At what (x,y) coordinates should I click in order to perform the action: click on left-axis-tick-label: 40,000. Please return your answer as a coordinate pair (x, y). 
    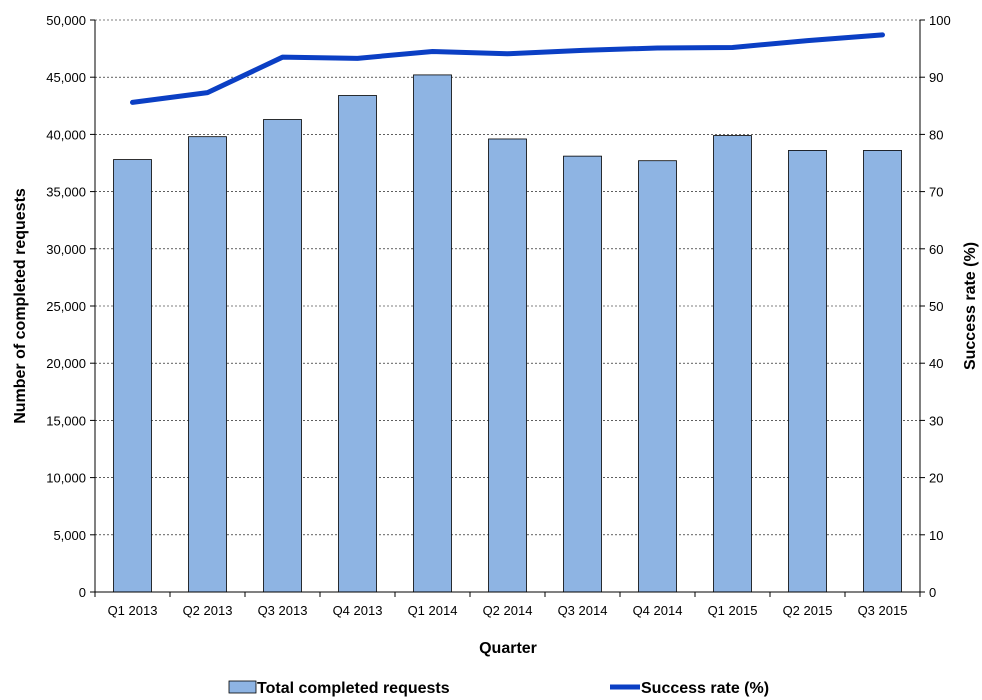
    Looking at the image, I should click on (66, 134).